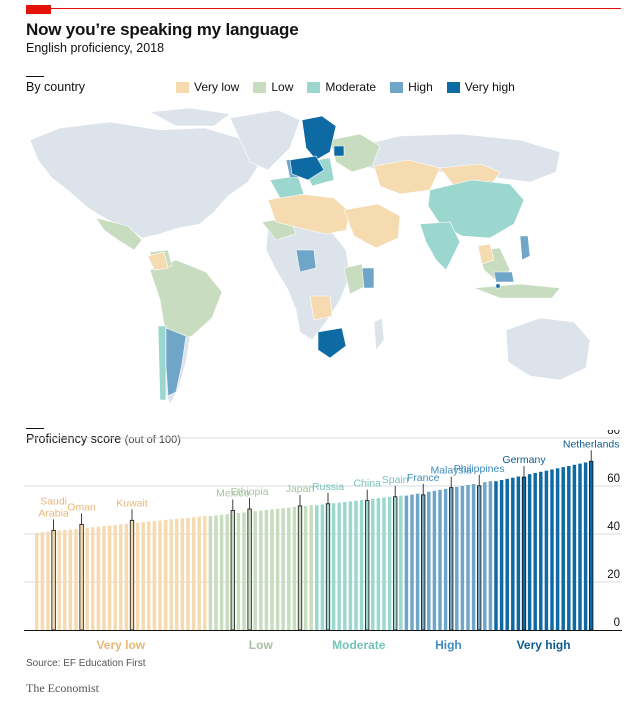 The width and height of the screenshot is (639, 701). What do you see at coordinates (273, 87) in the screenshot?
I see `legend-item-low: Low` at bounding box center [273, 87].